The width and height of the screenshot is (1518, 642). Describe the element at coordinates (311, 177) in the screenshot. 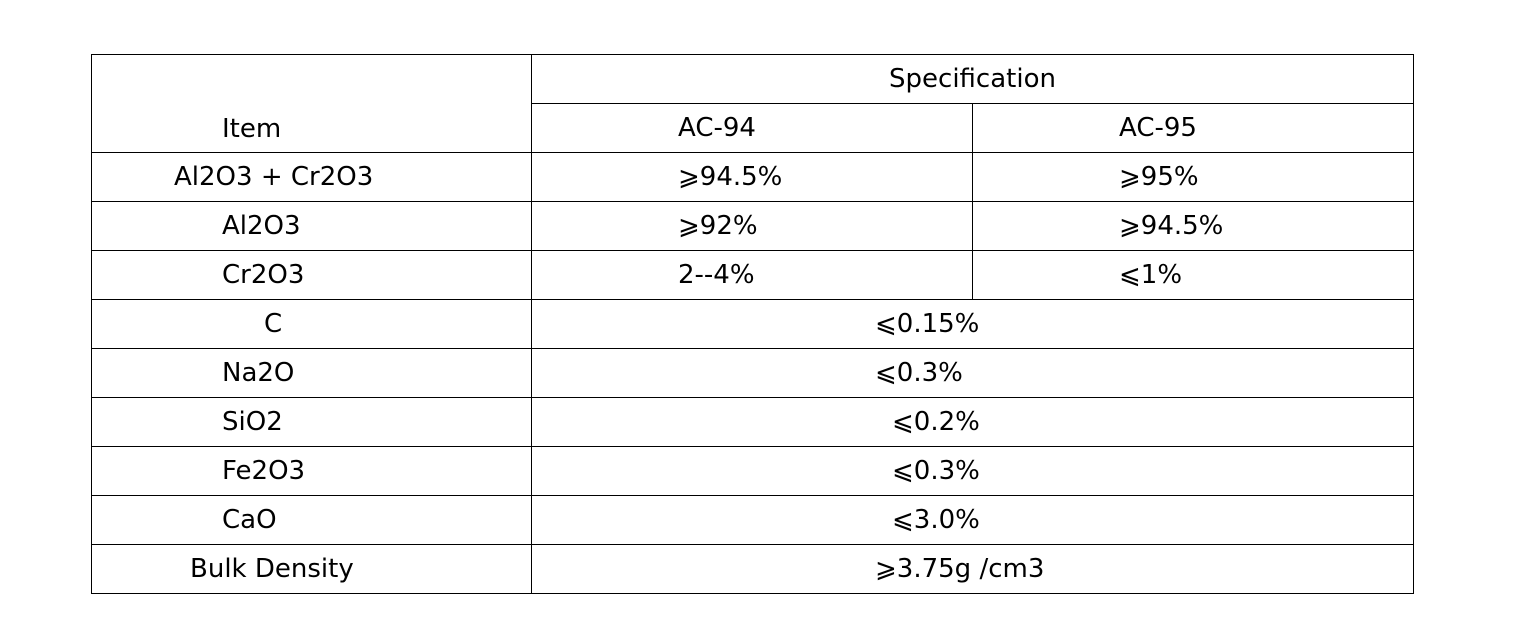

I see `item-name: Al2O3 + Cr2O3` at that location.